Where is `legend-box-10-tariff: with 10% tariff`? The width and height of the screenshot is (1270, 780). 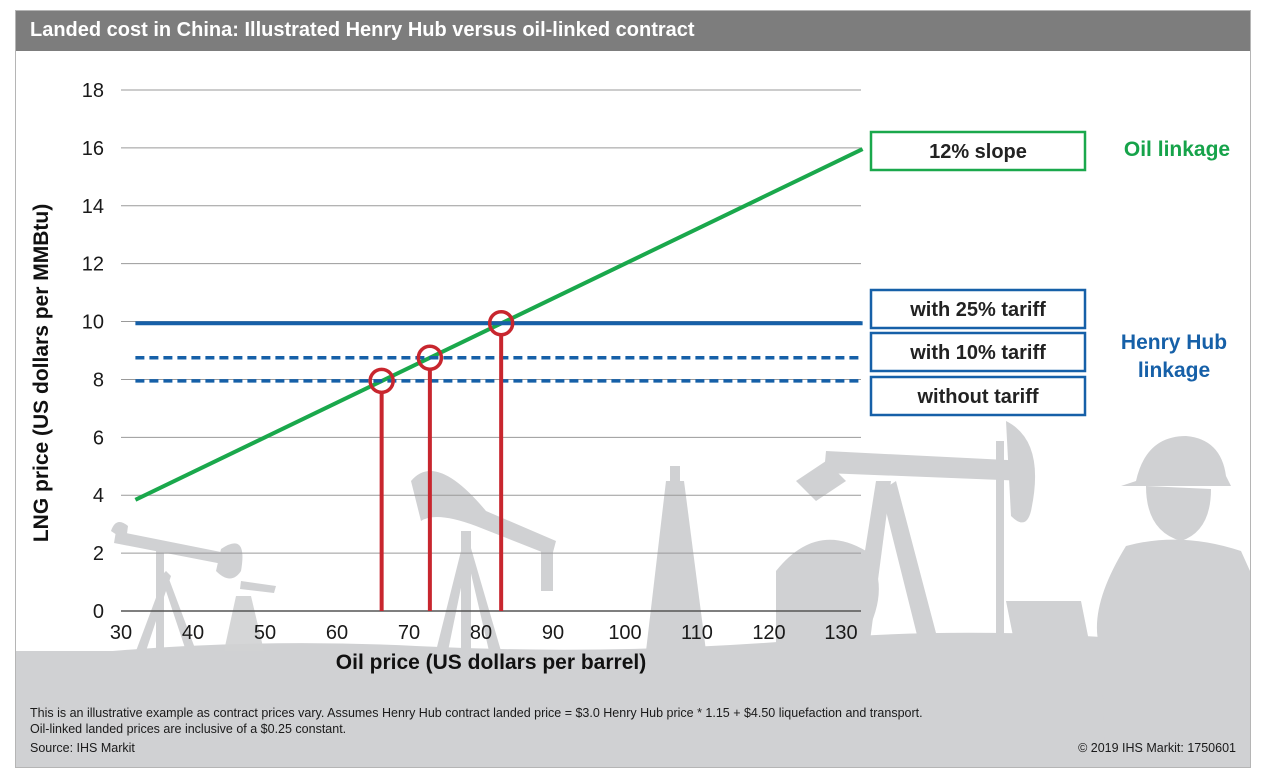 legend-box-10-tariff: with 10% tariff is located at coordinates (978, 352).